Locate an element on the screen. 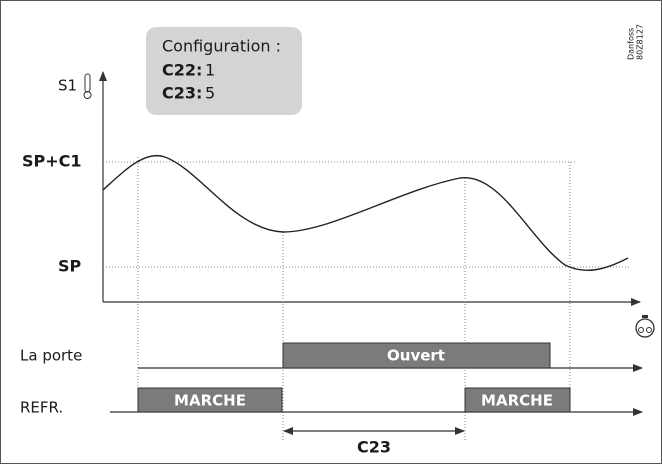 The image size is (662, 464). timer-icon is located at coordinates (645, 326).